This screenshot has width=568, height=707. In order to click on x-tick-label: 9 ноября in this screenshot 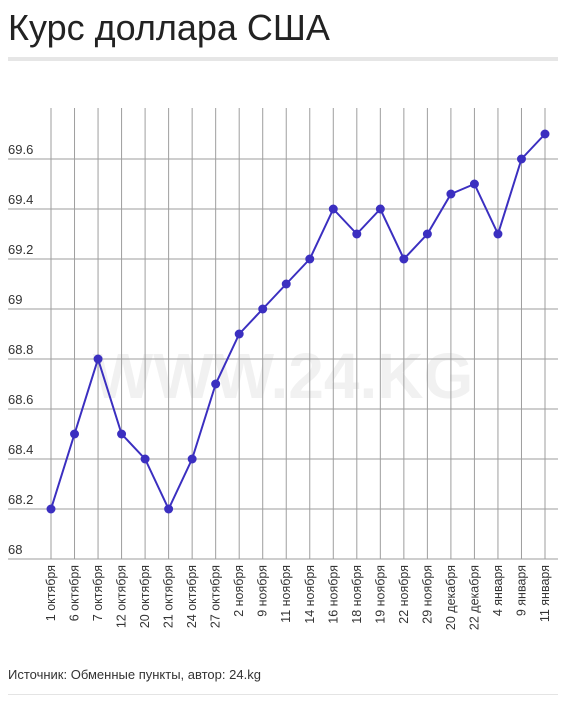, I will do `click(263, 591)`.